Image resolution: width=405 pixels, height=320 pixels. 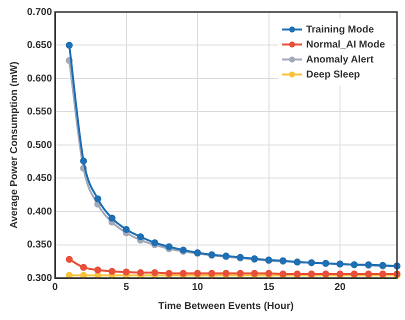 What do you see at coordinates (39, 178) in the screenshot?
I see `y-tick-label: 0.450` at bounding box center [39, 178].